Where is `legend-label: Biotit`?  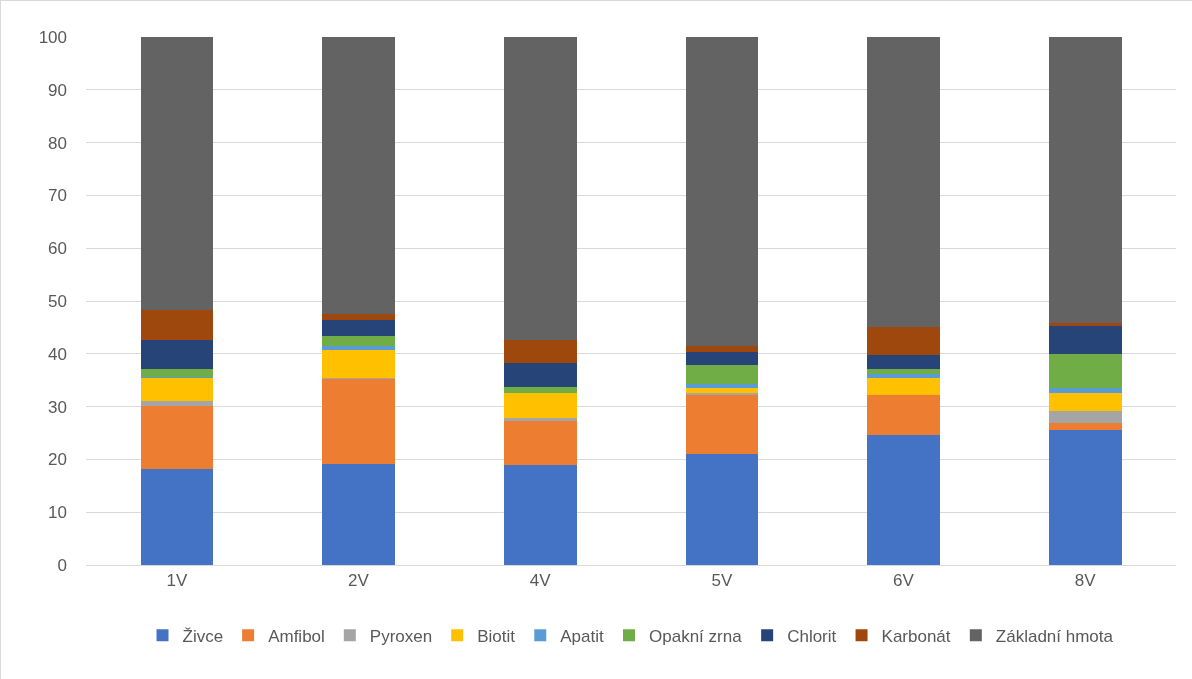
legend-label: Biotit is located at coordinates (496, 636).